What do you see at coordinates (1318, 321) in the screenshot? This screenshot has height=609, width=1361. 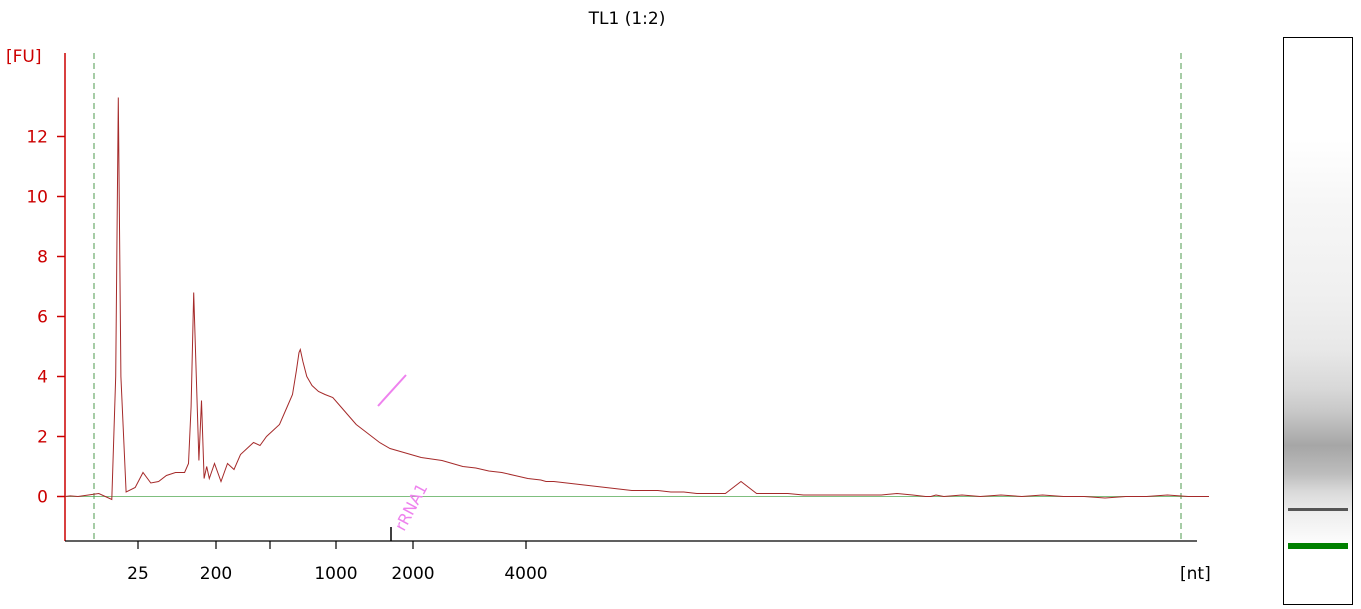 I see `gel-lane-image` at bounding box center [1318, 321].